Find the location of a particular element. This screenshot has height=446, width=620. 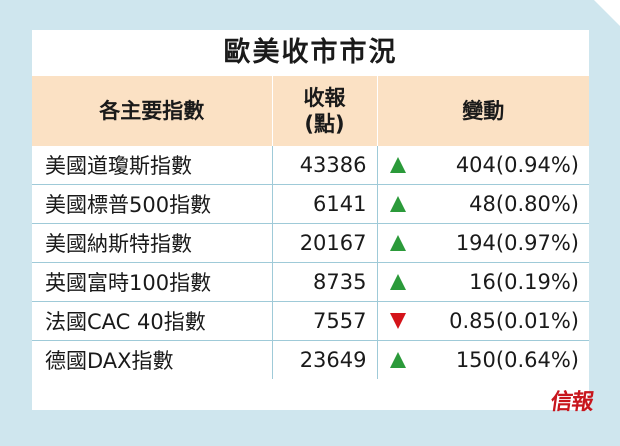

change-cell: 194(0.97%) is located at coordinates (483, 243).